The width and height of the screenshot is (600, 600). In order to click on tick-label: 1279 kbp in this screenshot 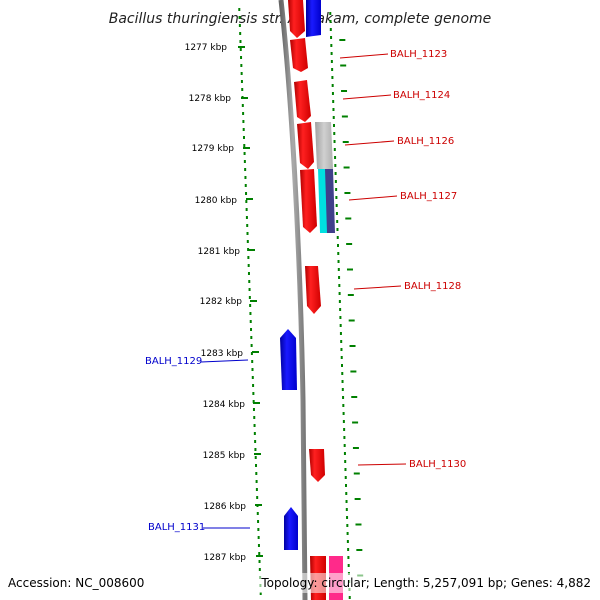, I will do `click(213, 149)`.